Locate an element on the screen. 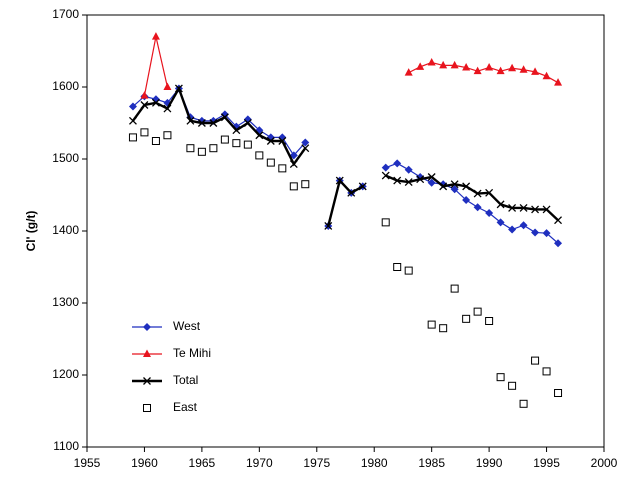  x-tick-label: 2000 is located at coordinates (604, 463).